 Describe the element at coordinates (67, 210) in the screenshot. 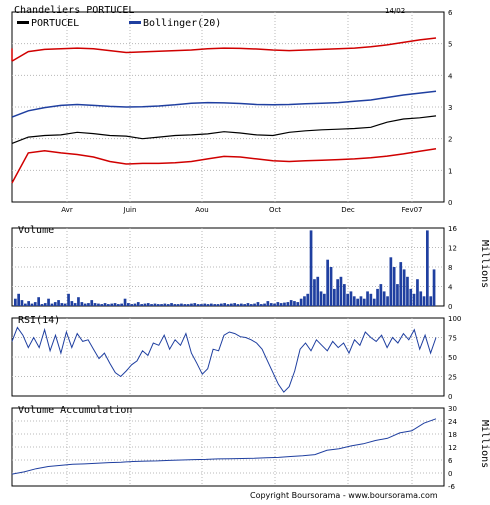

I see `x-tick: Avr` at that location.